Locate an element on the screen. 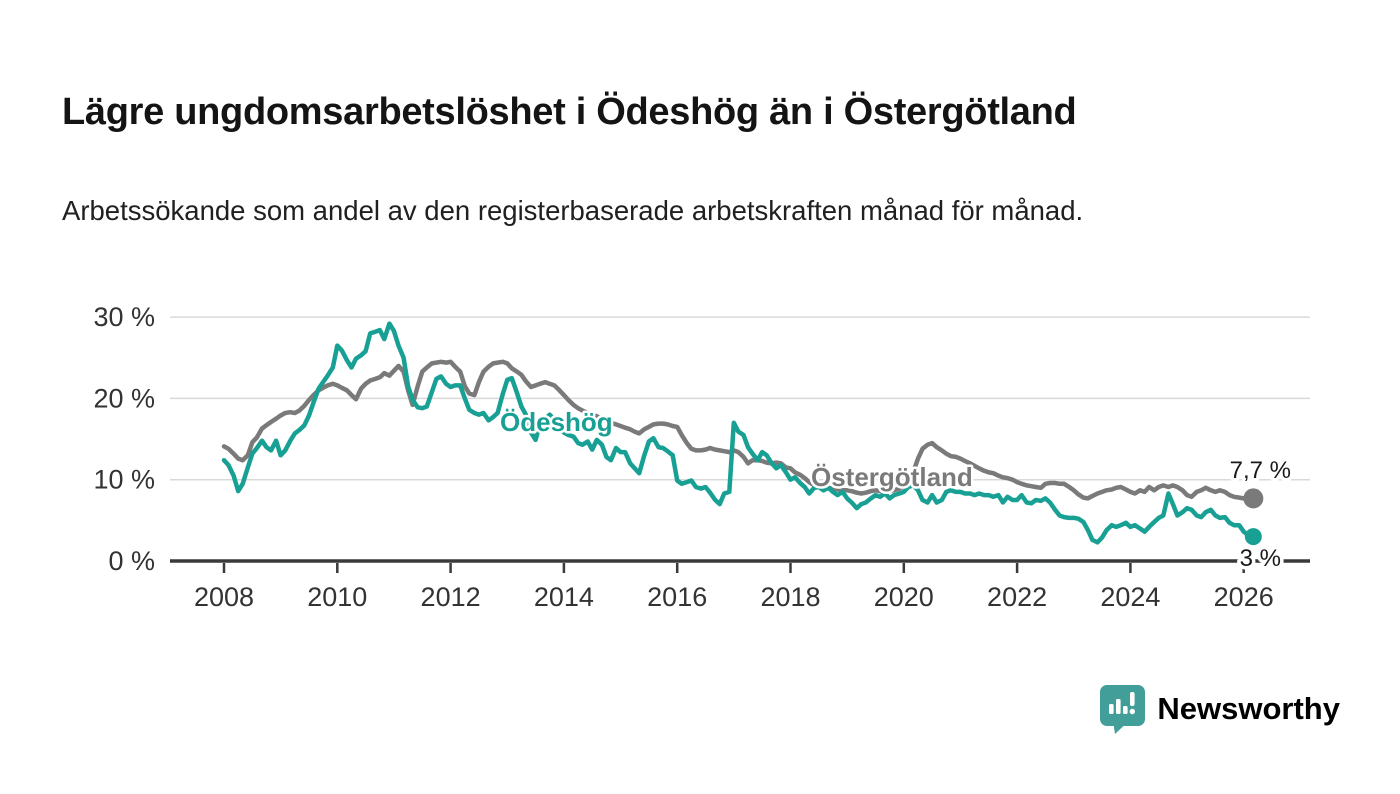  y-axis-tick-label: 10 % is located at coordinates (124, 480).